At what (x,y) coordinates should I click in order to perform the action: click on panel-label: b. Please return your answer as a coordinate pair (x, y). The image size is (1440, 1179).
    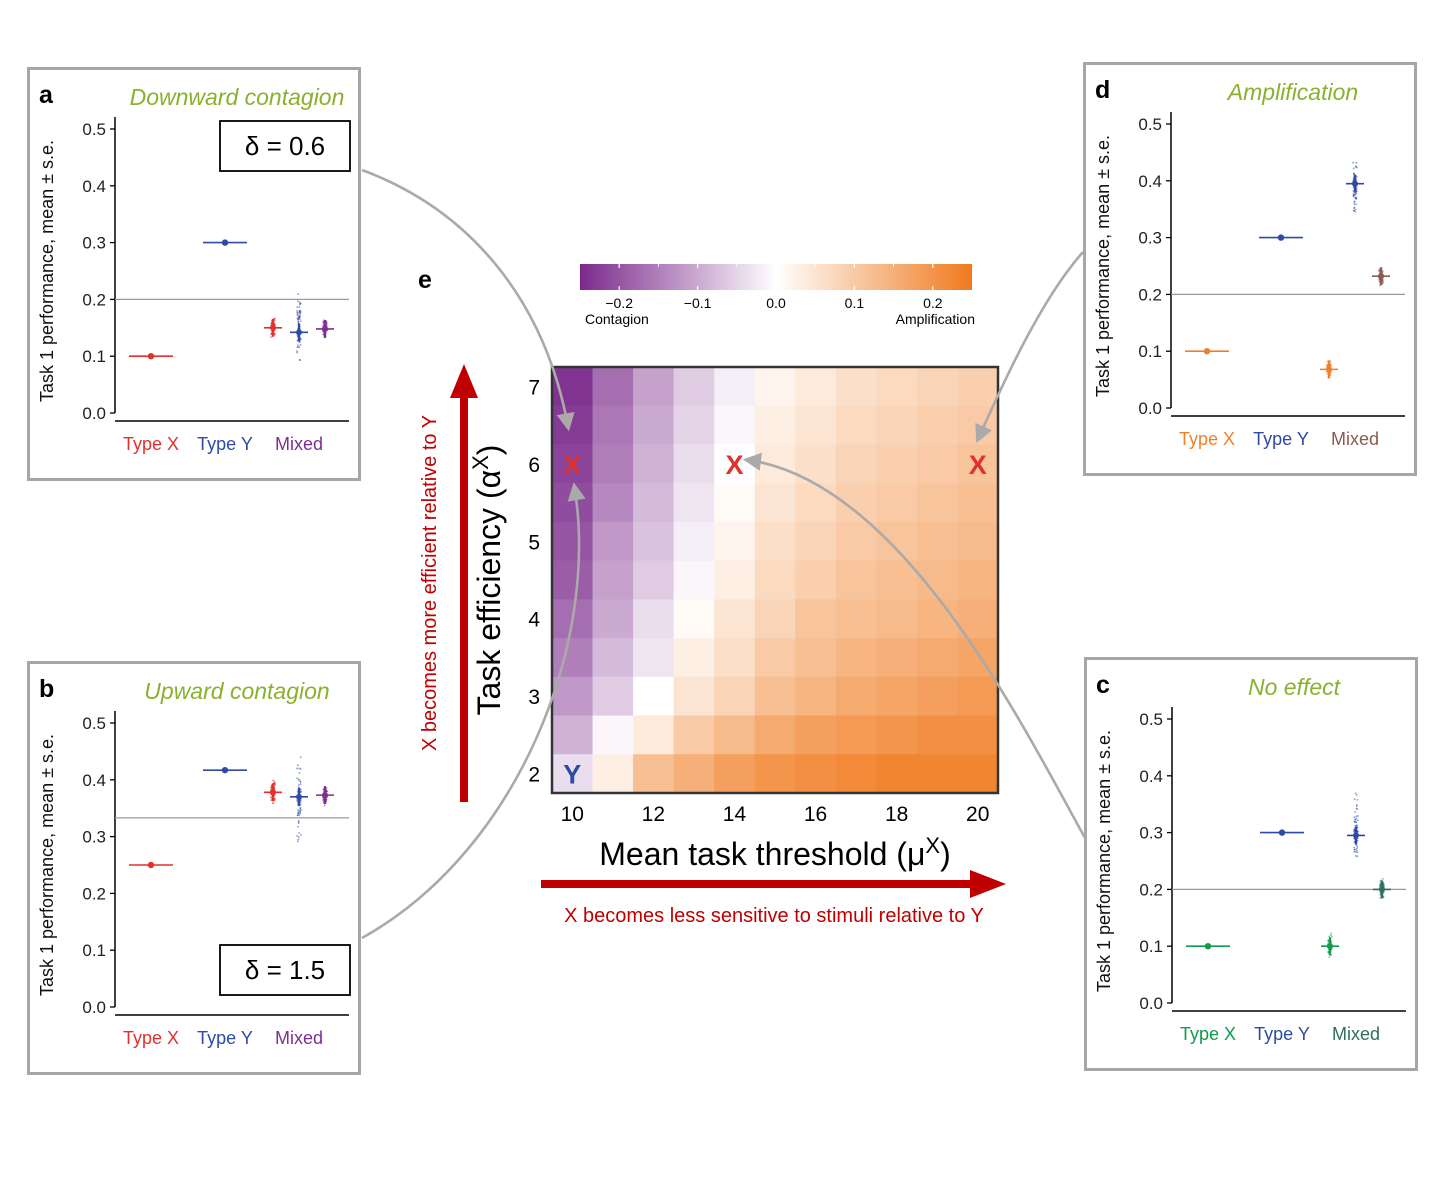
    Looking at the image, I should click on (46, 689).